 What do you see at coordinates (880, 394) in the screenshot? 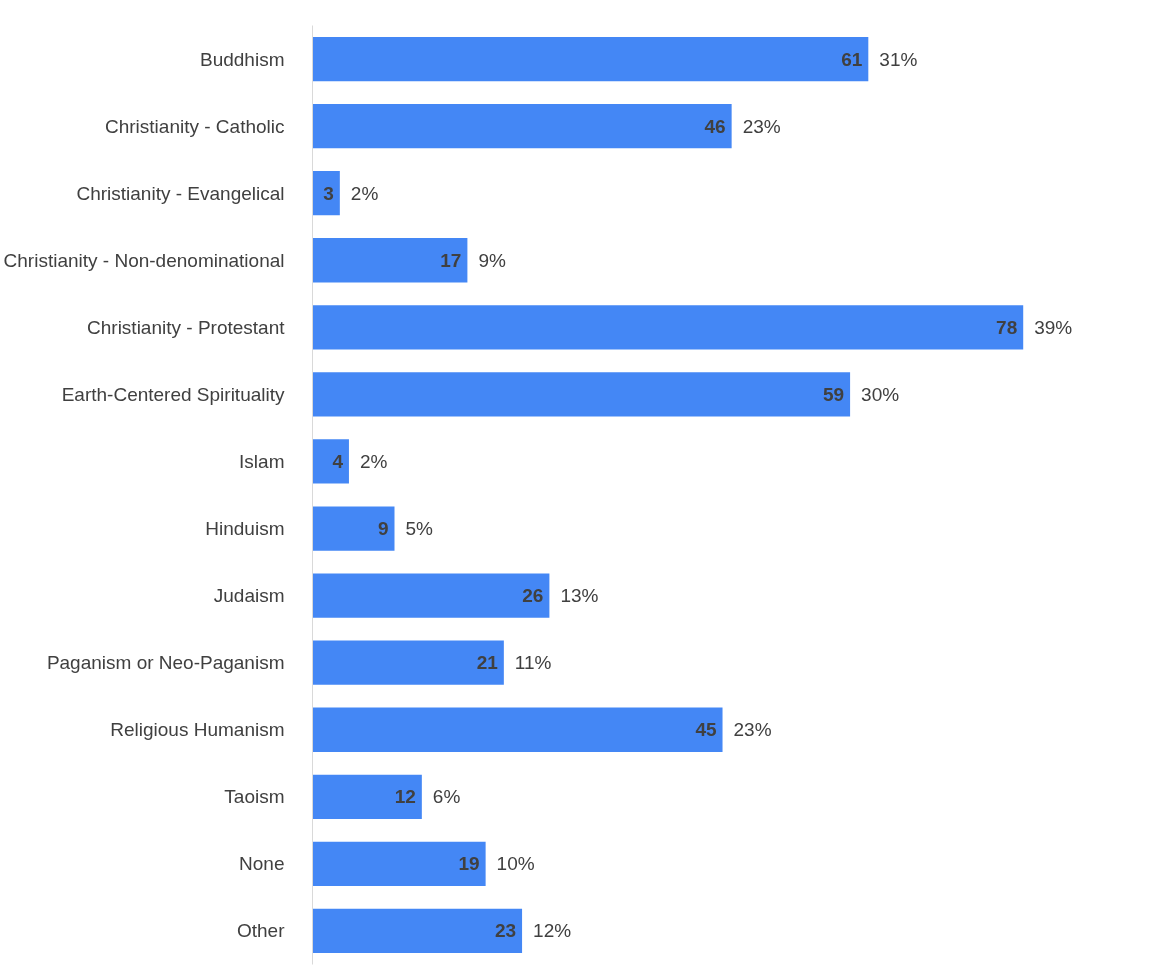
I see `annotation: 30%` at bounding box center [880, 394].